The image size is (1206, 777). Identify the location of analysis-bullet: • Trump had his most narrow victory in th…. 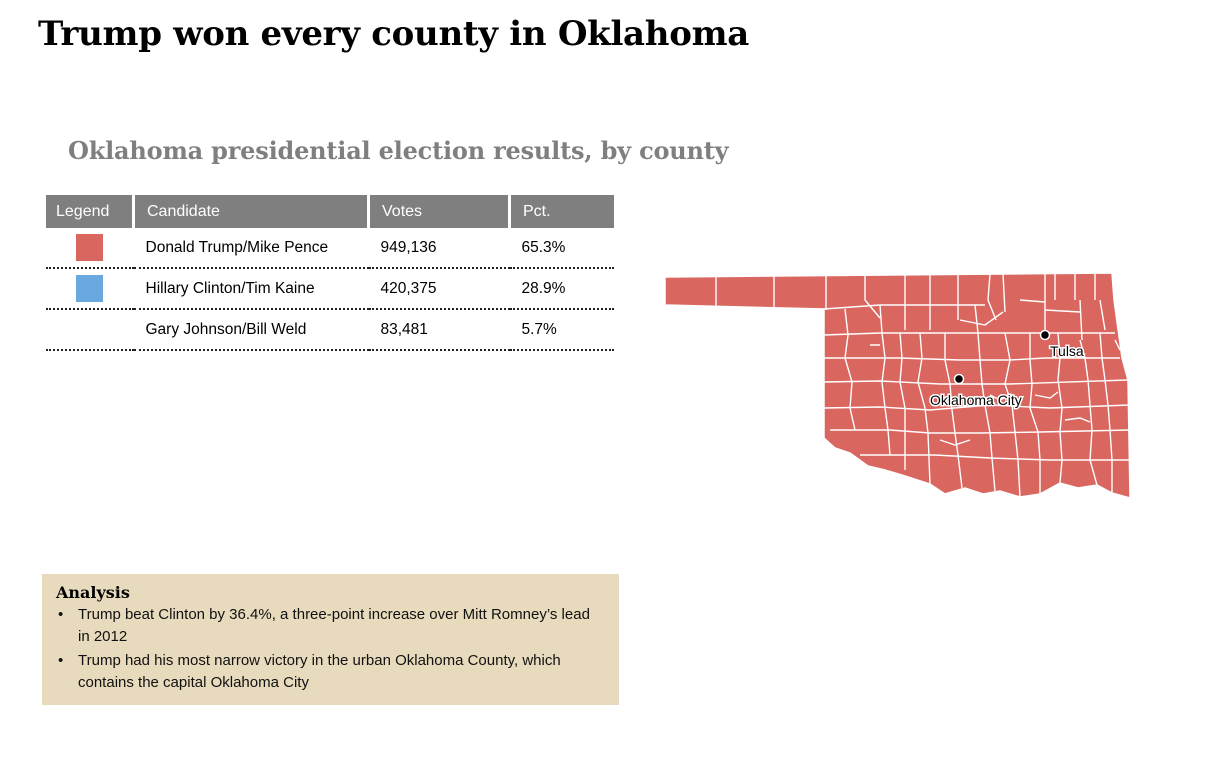
(330, 672).